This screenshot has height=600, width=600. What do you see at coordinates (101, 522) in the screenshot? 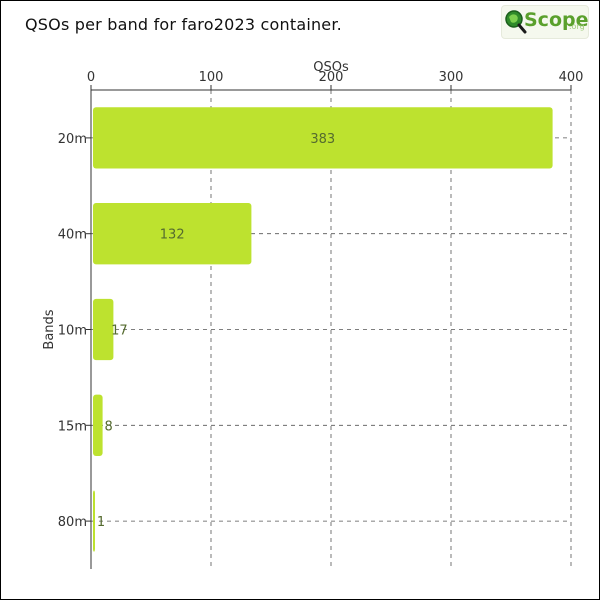
I see `data-label-80m: 1` at bounding box center [101, 522].